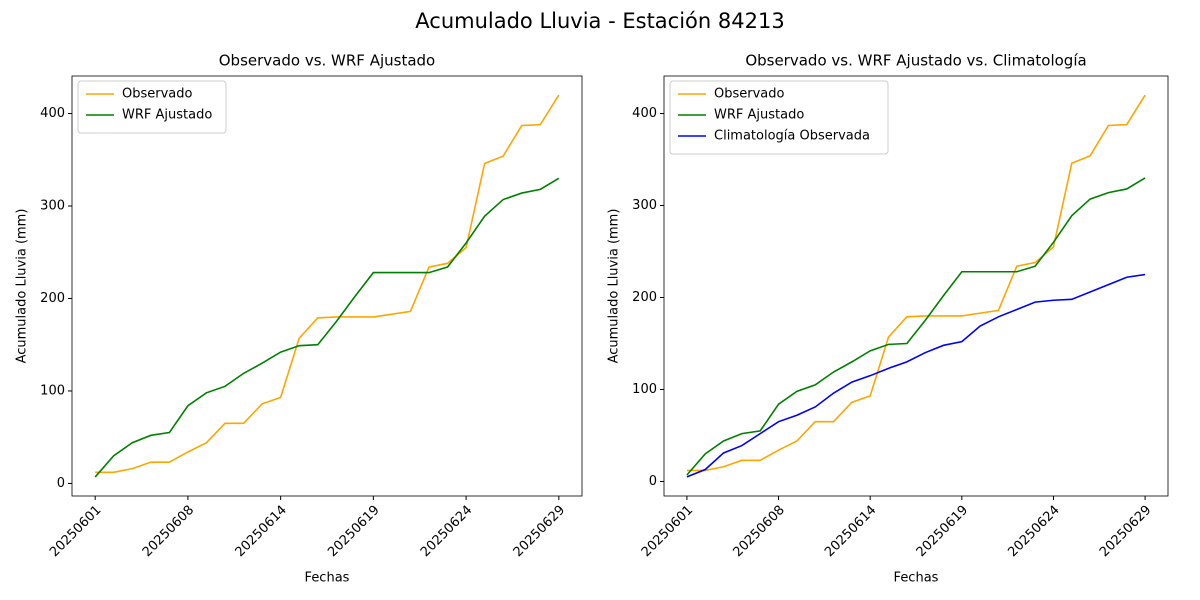 Image resolution: width=1200 pixels, height=600 pixels. Describe the element at coordinates (599, 21) in the screenshot. I see `figure-title: Acumulado Lluvia - Estación 84213` at that location.